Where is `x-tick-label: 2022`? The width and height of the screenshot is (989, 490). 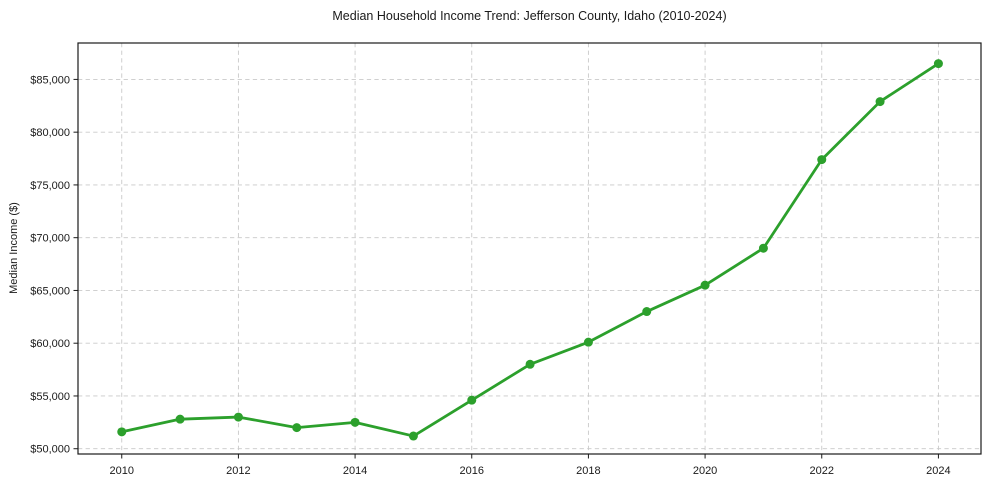
x-tick-label: 2022 is located at coordinates (822, 471).